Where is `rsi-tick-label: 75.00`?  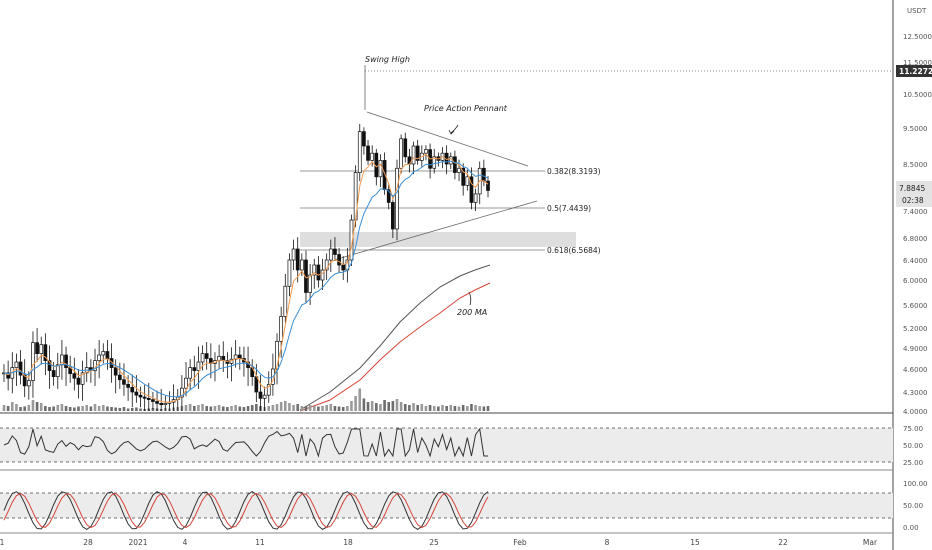 rsi-tick-label: 75.00 is located at coordinates (913, 429).